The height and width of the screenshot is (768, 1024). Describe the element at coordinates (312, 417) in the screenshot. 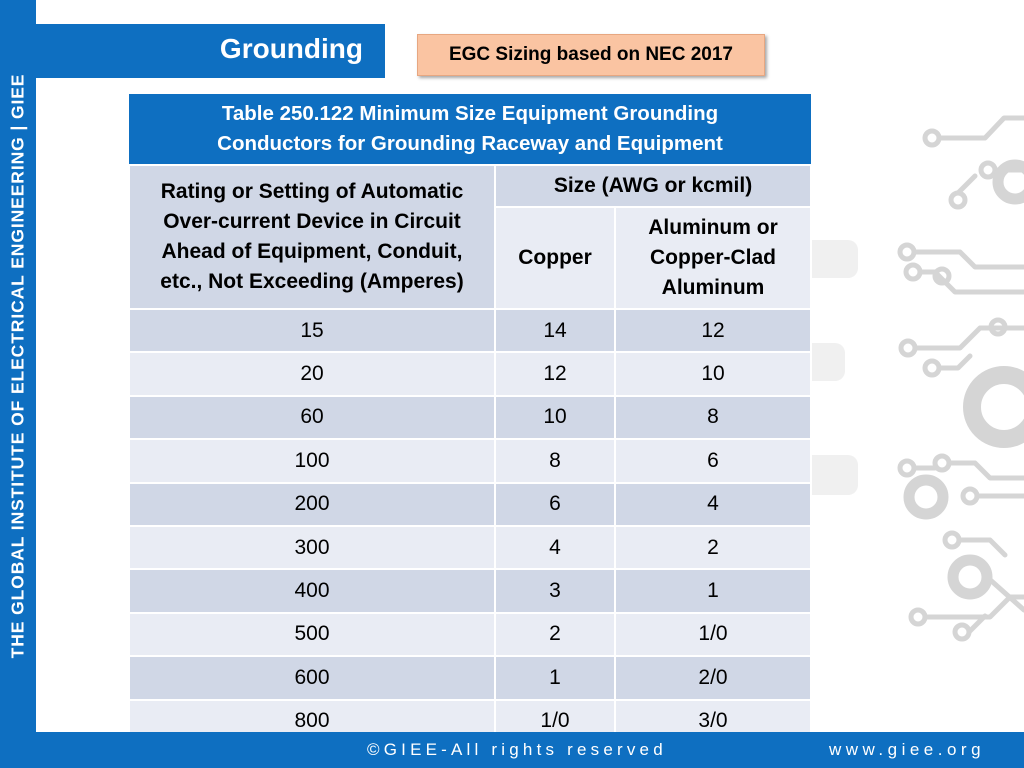

I see `rating-cell: 60` at that location.